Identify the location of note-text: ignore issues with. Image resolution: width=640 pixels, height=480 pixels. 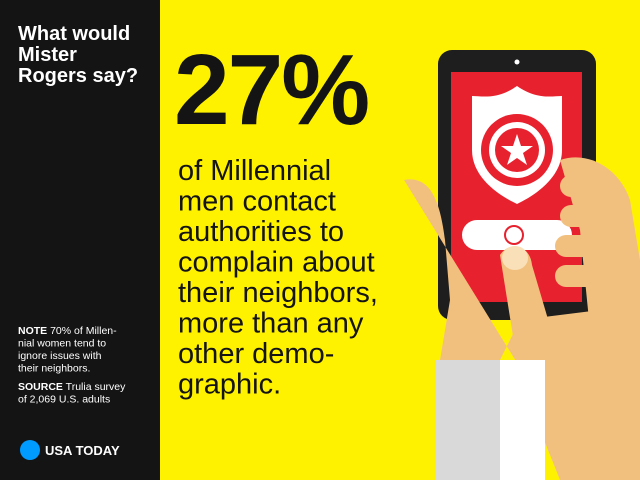
(60, 356).